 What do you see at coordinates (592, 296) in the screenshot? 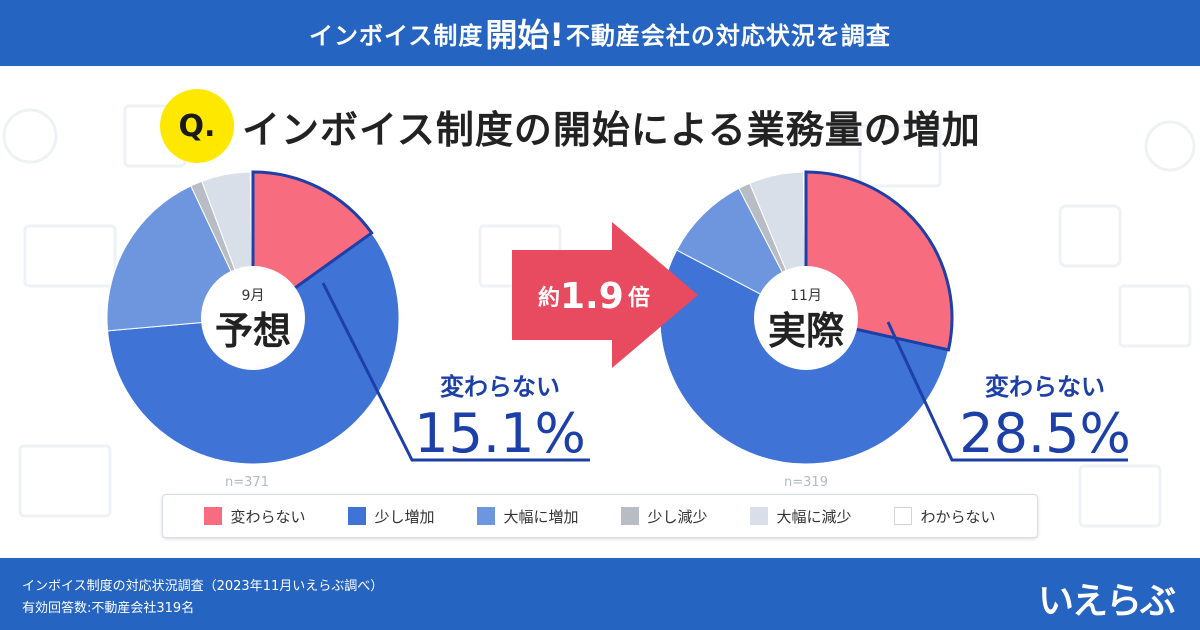
I see `arrow-value: 1.9` at bounding box center [592, 296].